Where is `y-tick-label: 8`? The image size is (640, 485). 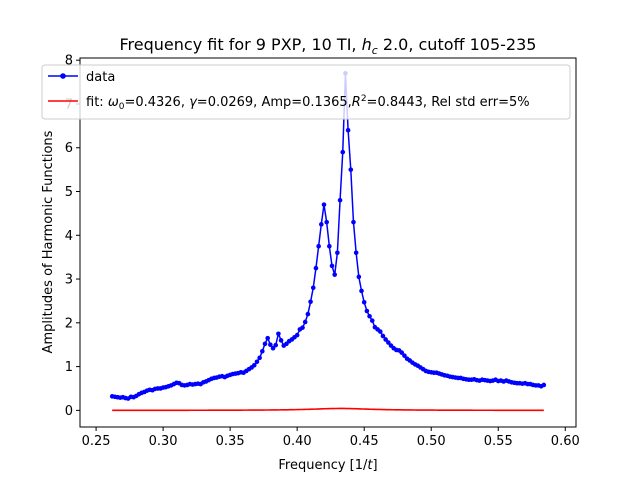
y-tick-label: 8 is located at coordinates (69, 61).